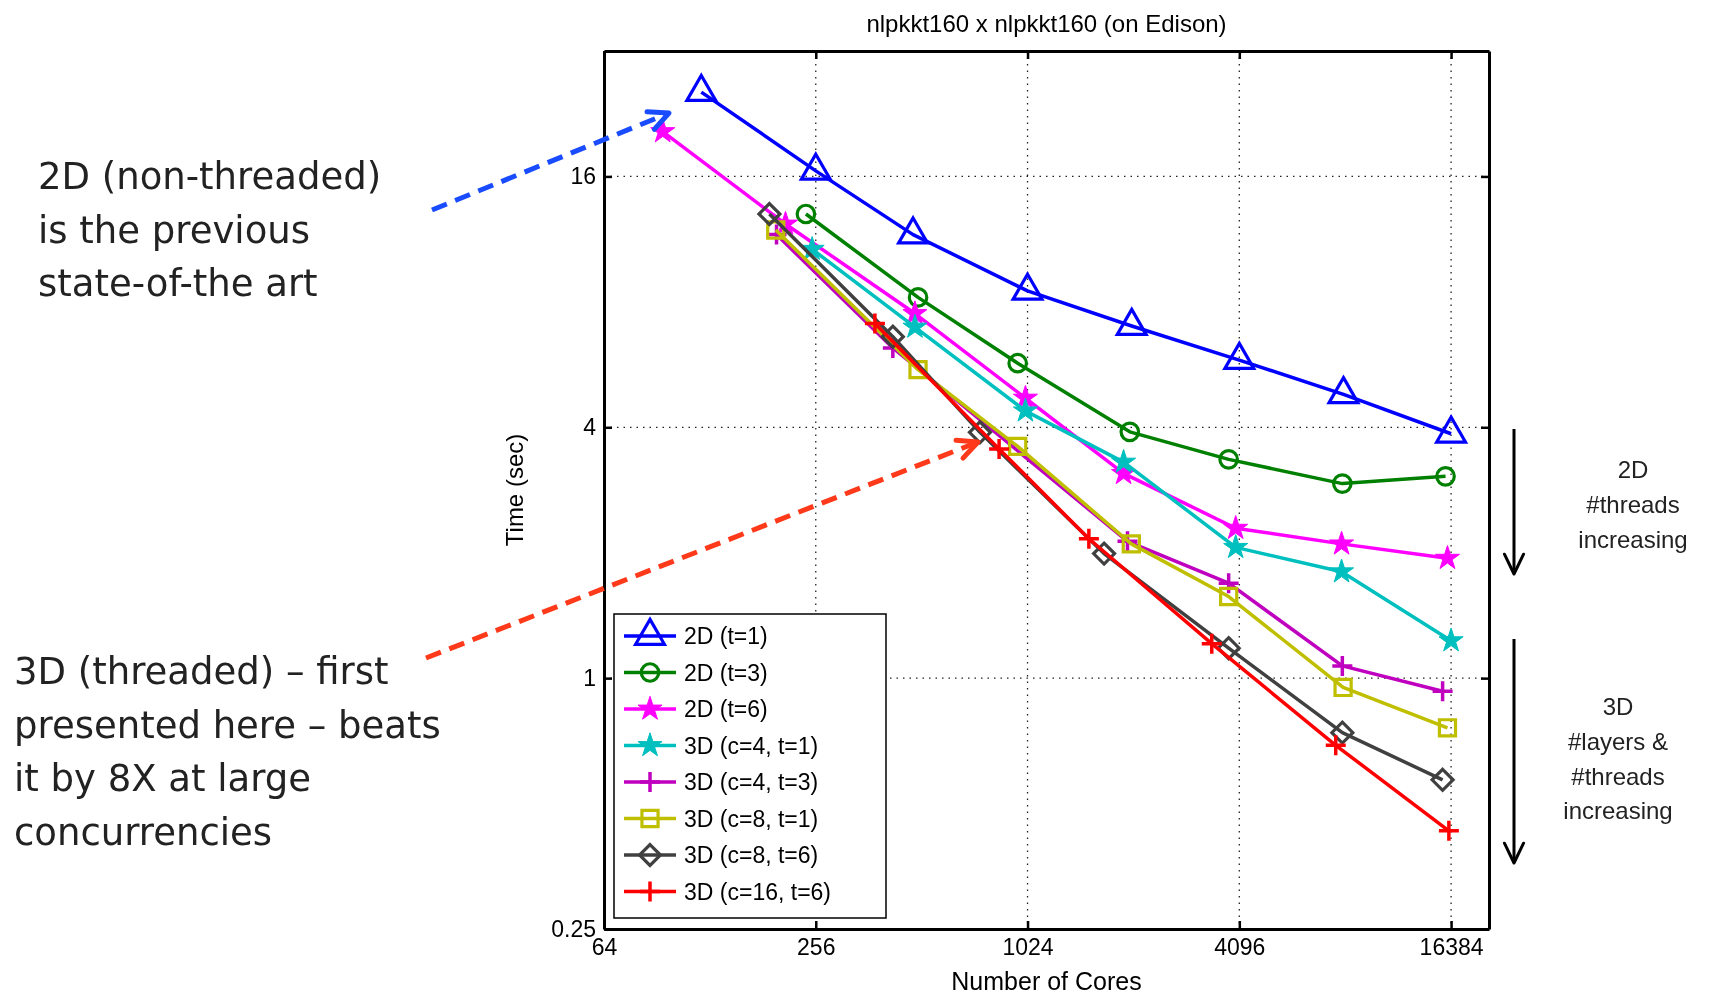 This screenshot has width=1713, height=994. I want to click on y-tick-label: 1, so click(589, 678).